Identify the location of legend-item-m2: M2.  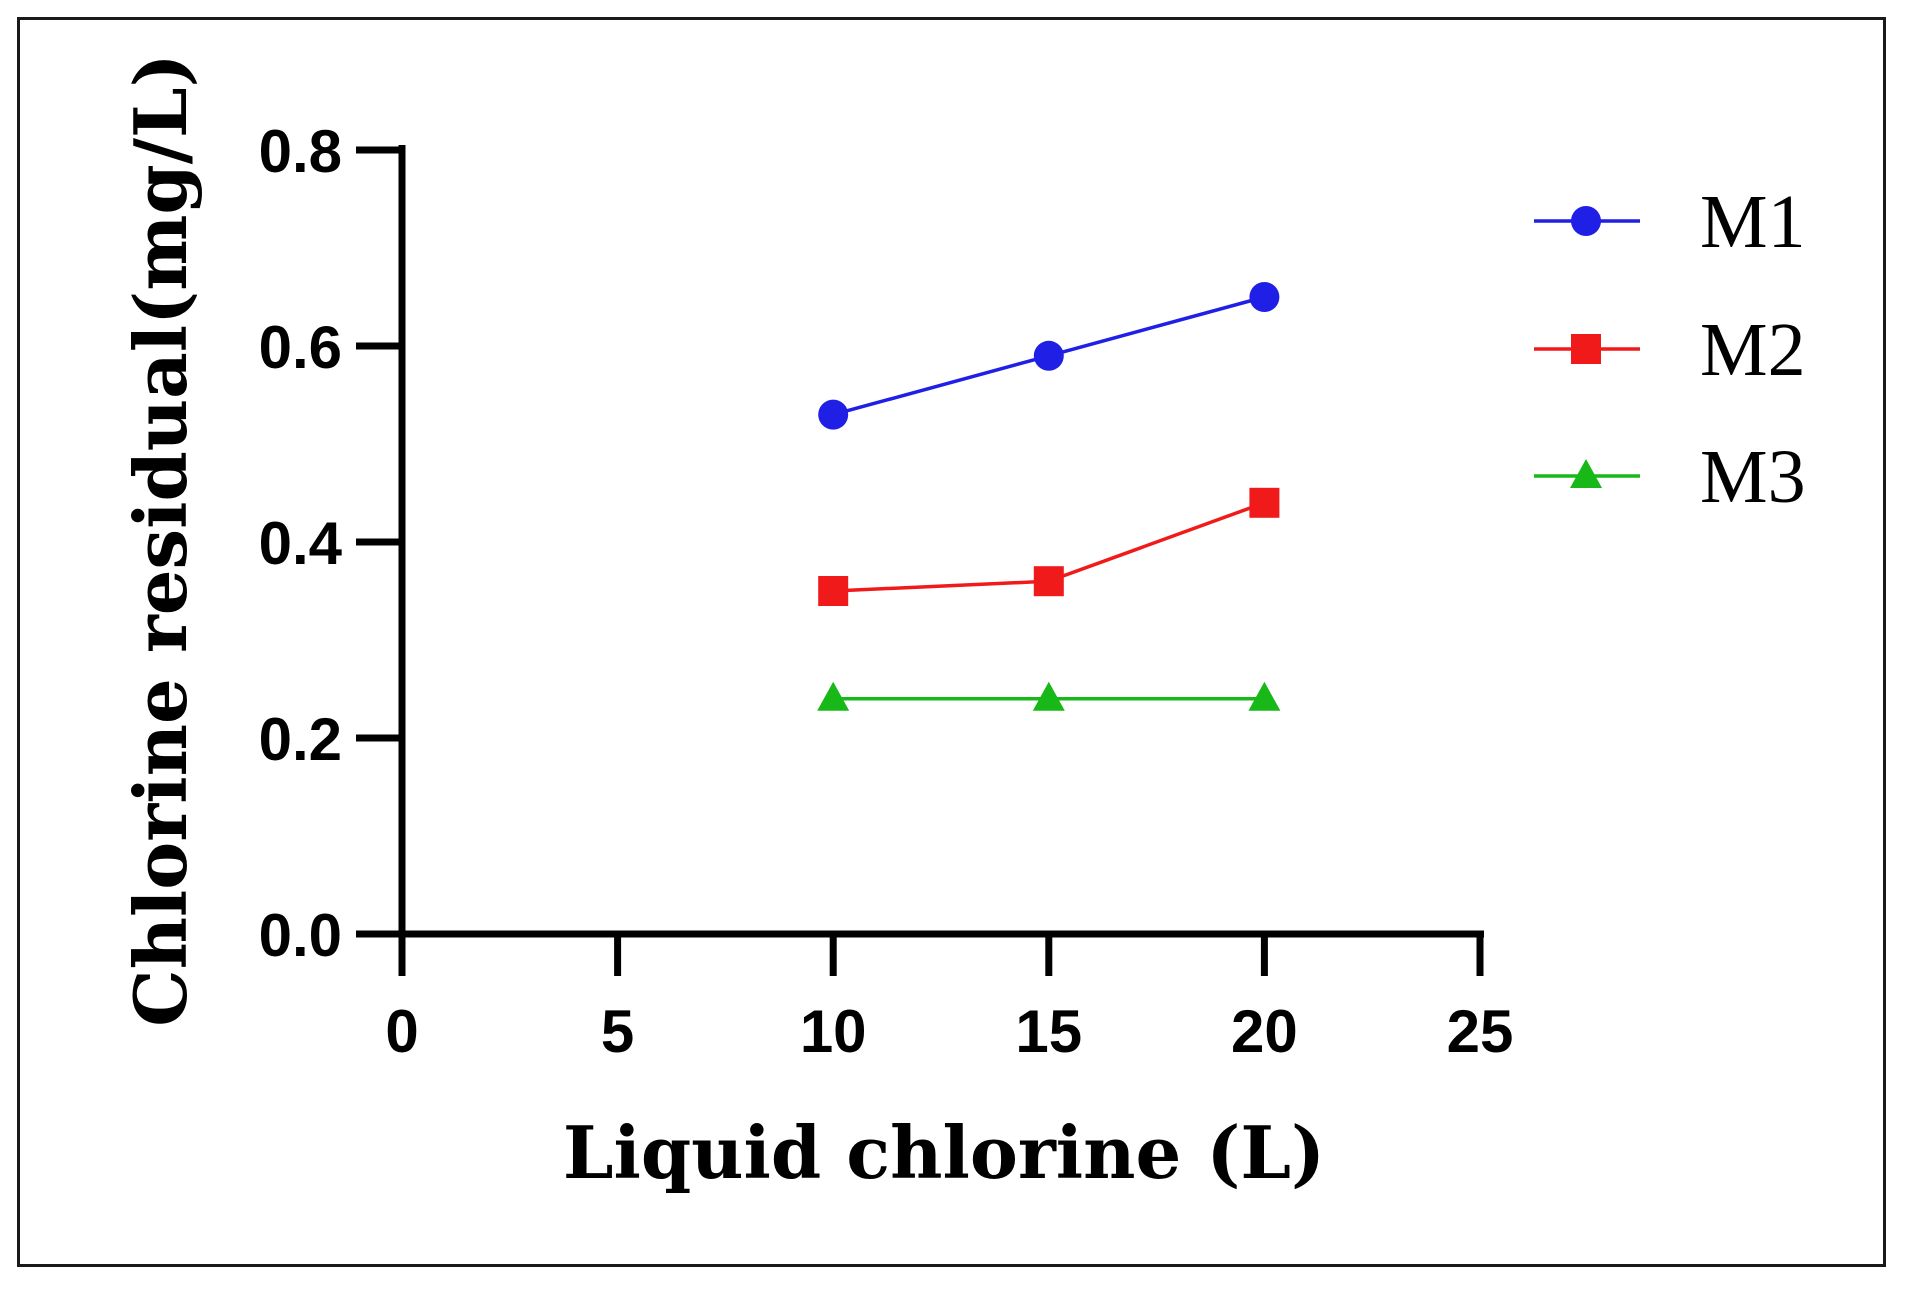
(1670, 350).